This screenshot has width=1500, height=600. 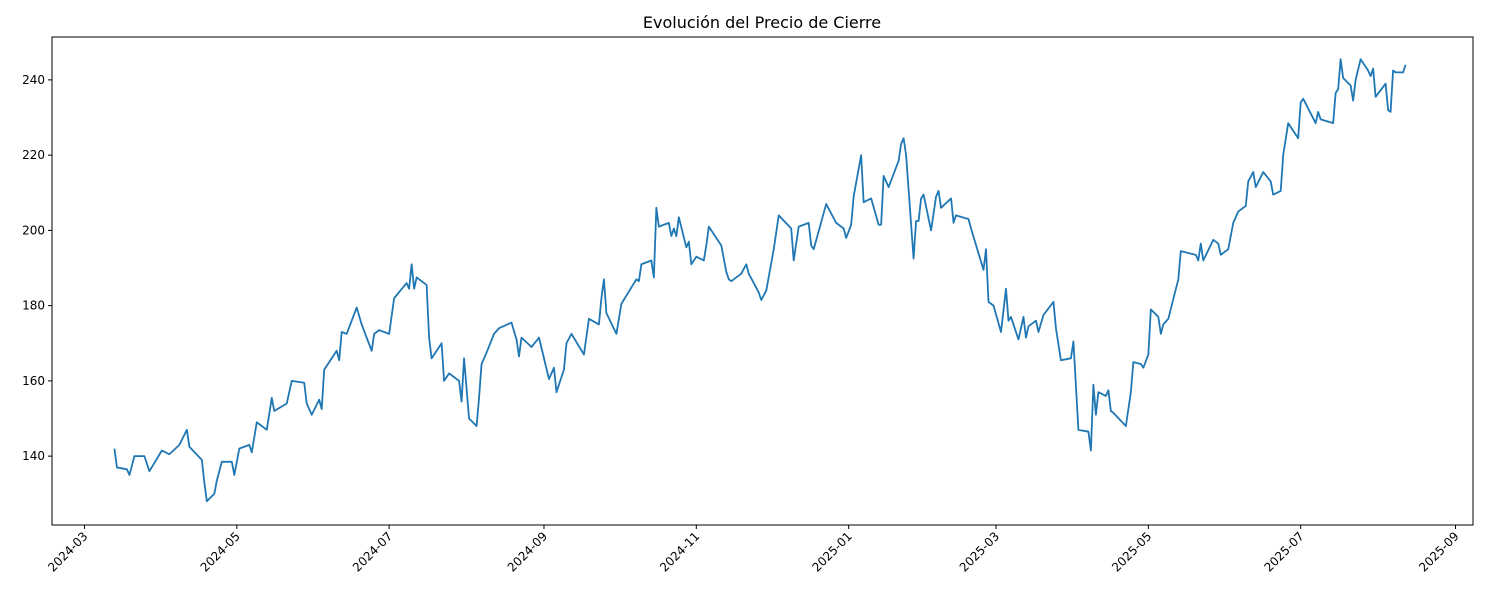 What do you see at coordinates (527, 551) in the screenshot?
I see `x-tick-label: 2024-09` at bounding box center [527, 551].